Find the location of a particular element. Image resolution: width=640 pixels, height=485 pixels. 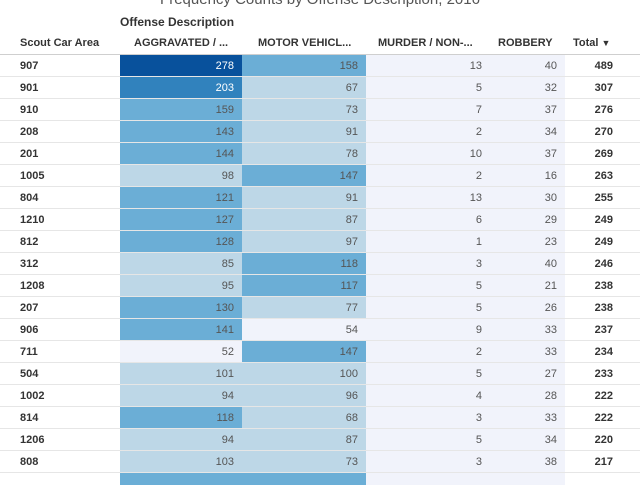

cell-scout-car-area: 1005 is located at coordinates (32, 175).